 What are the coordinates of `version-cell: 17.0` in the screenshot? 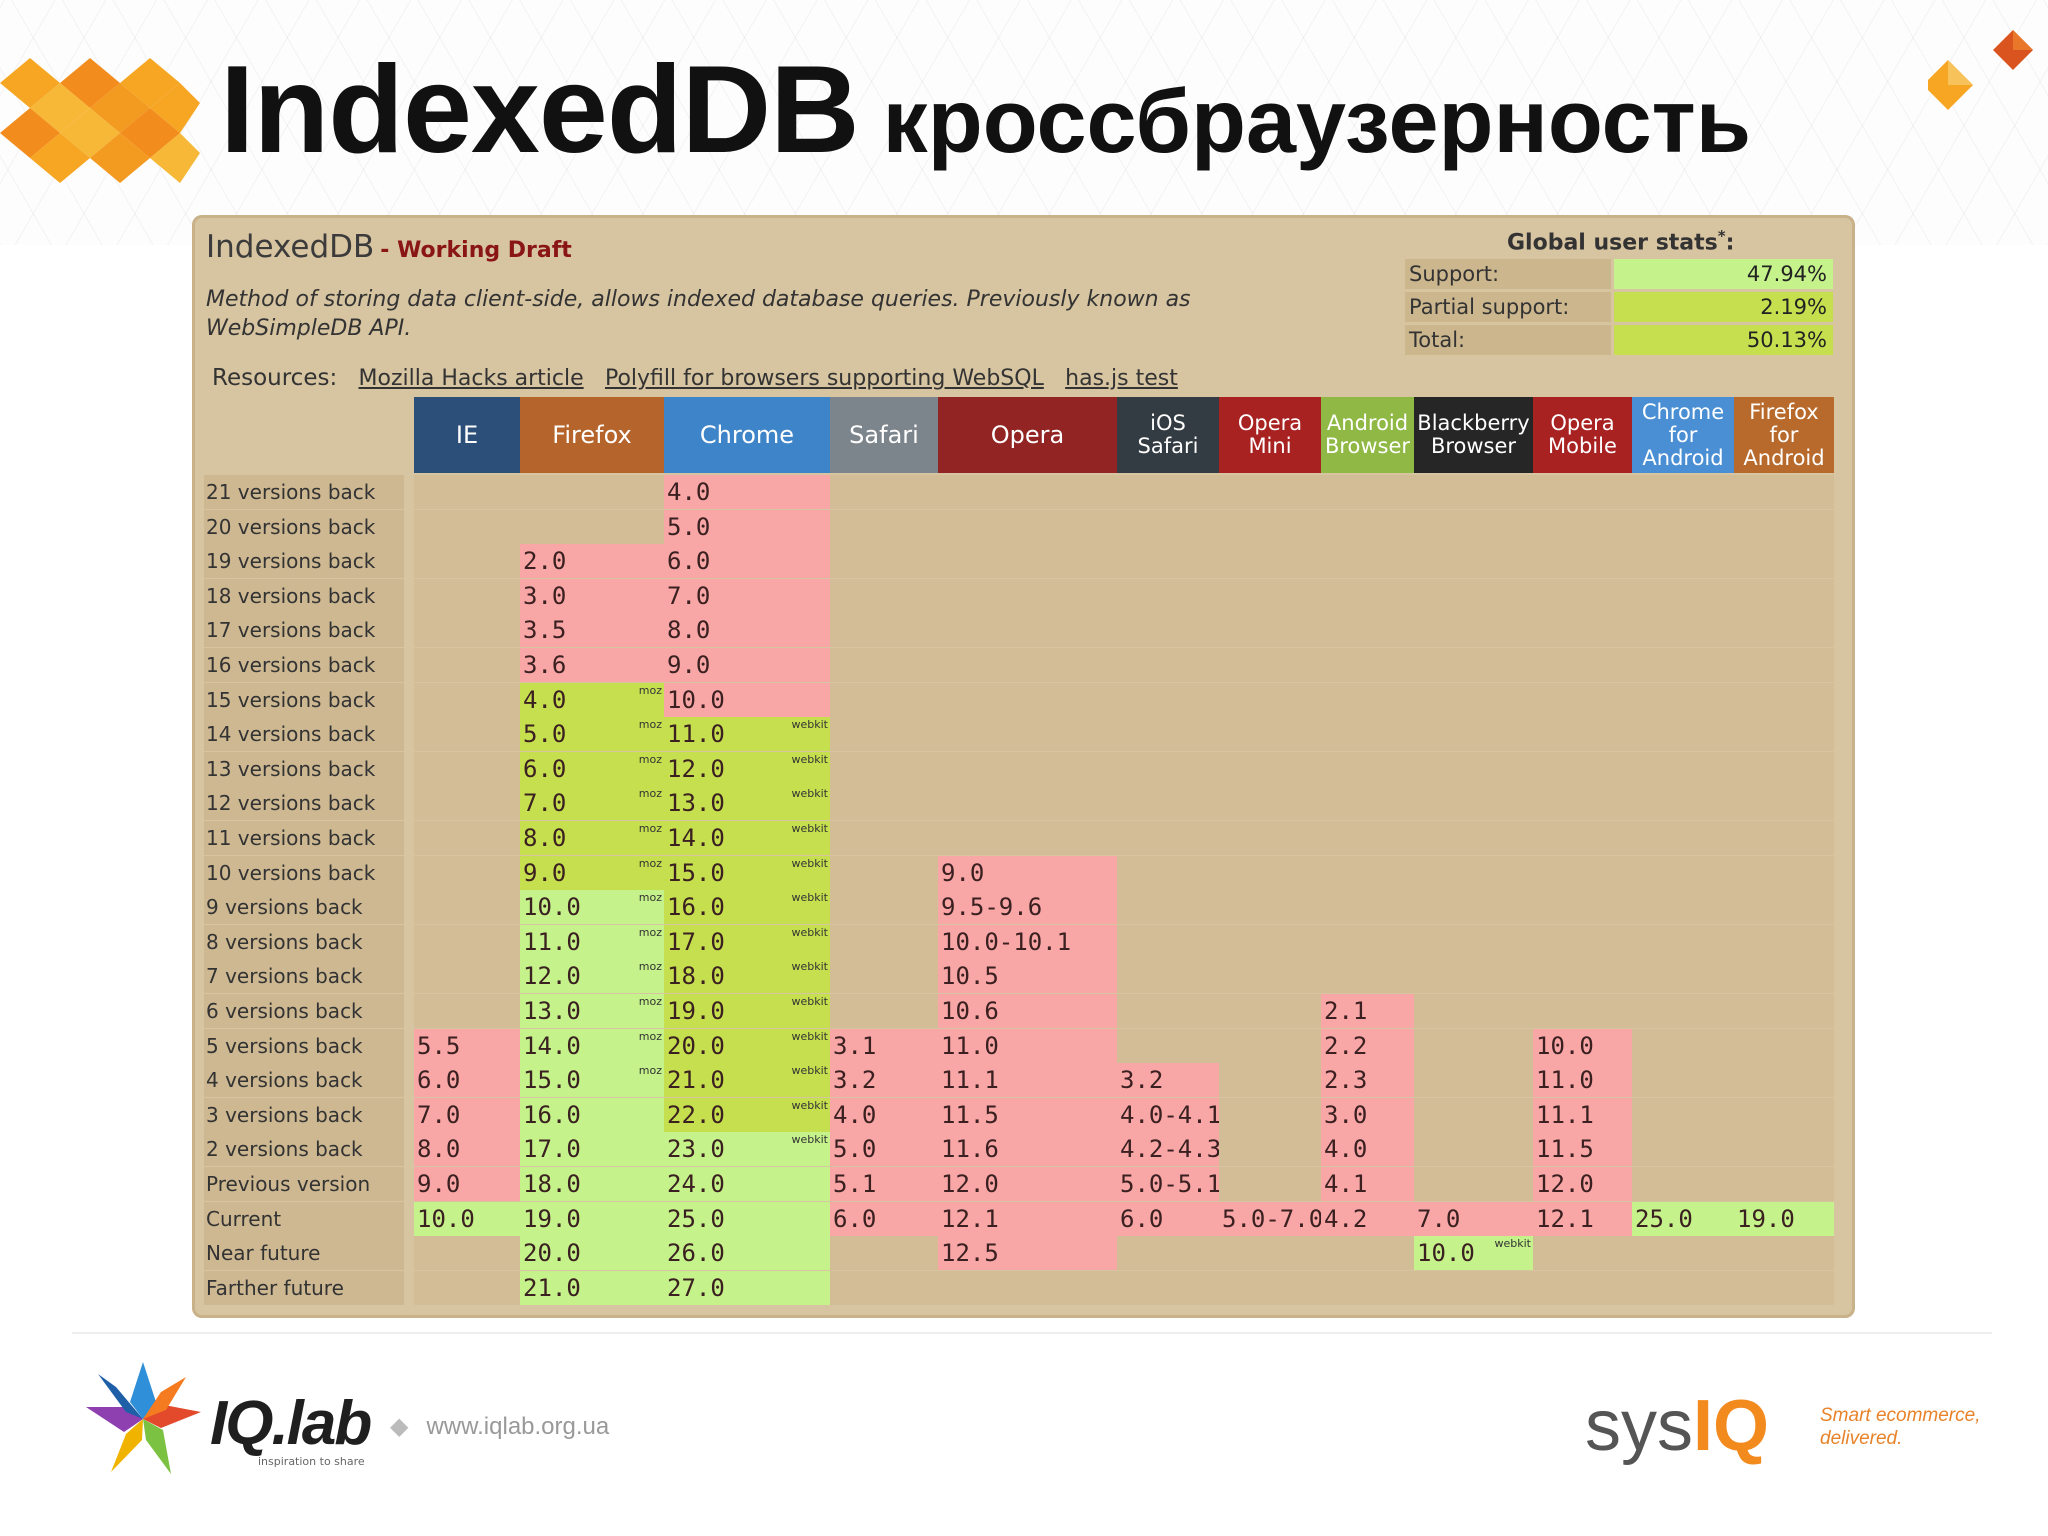 It's located at (592, 1149).